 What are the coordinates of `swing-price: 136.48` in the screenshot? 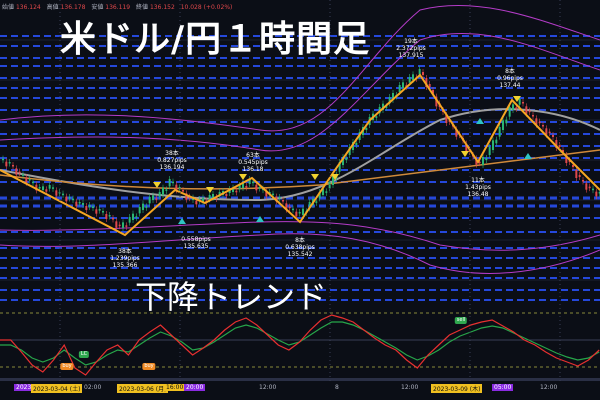 It's located at (478, 194).